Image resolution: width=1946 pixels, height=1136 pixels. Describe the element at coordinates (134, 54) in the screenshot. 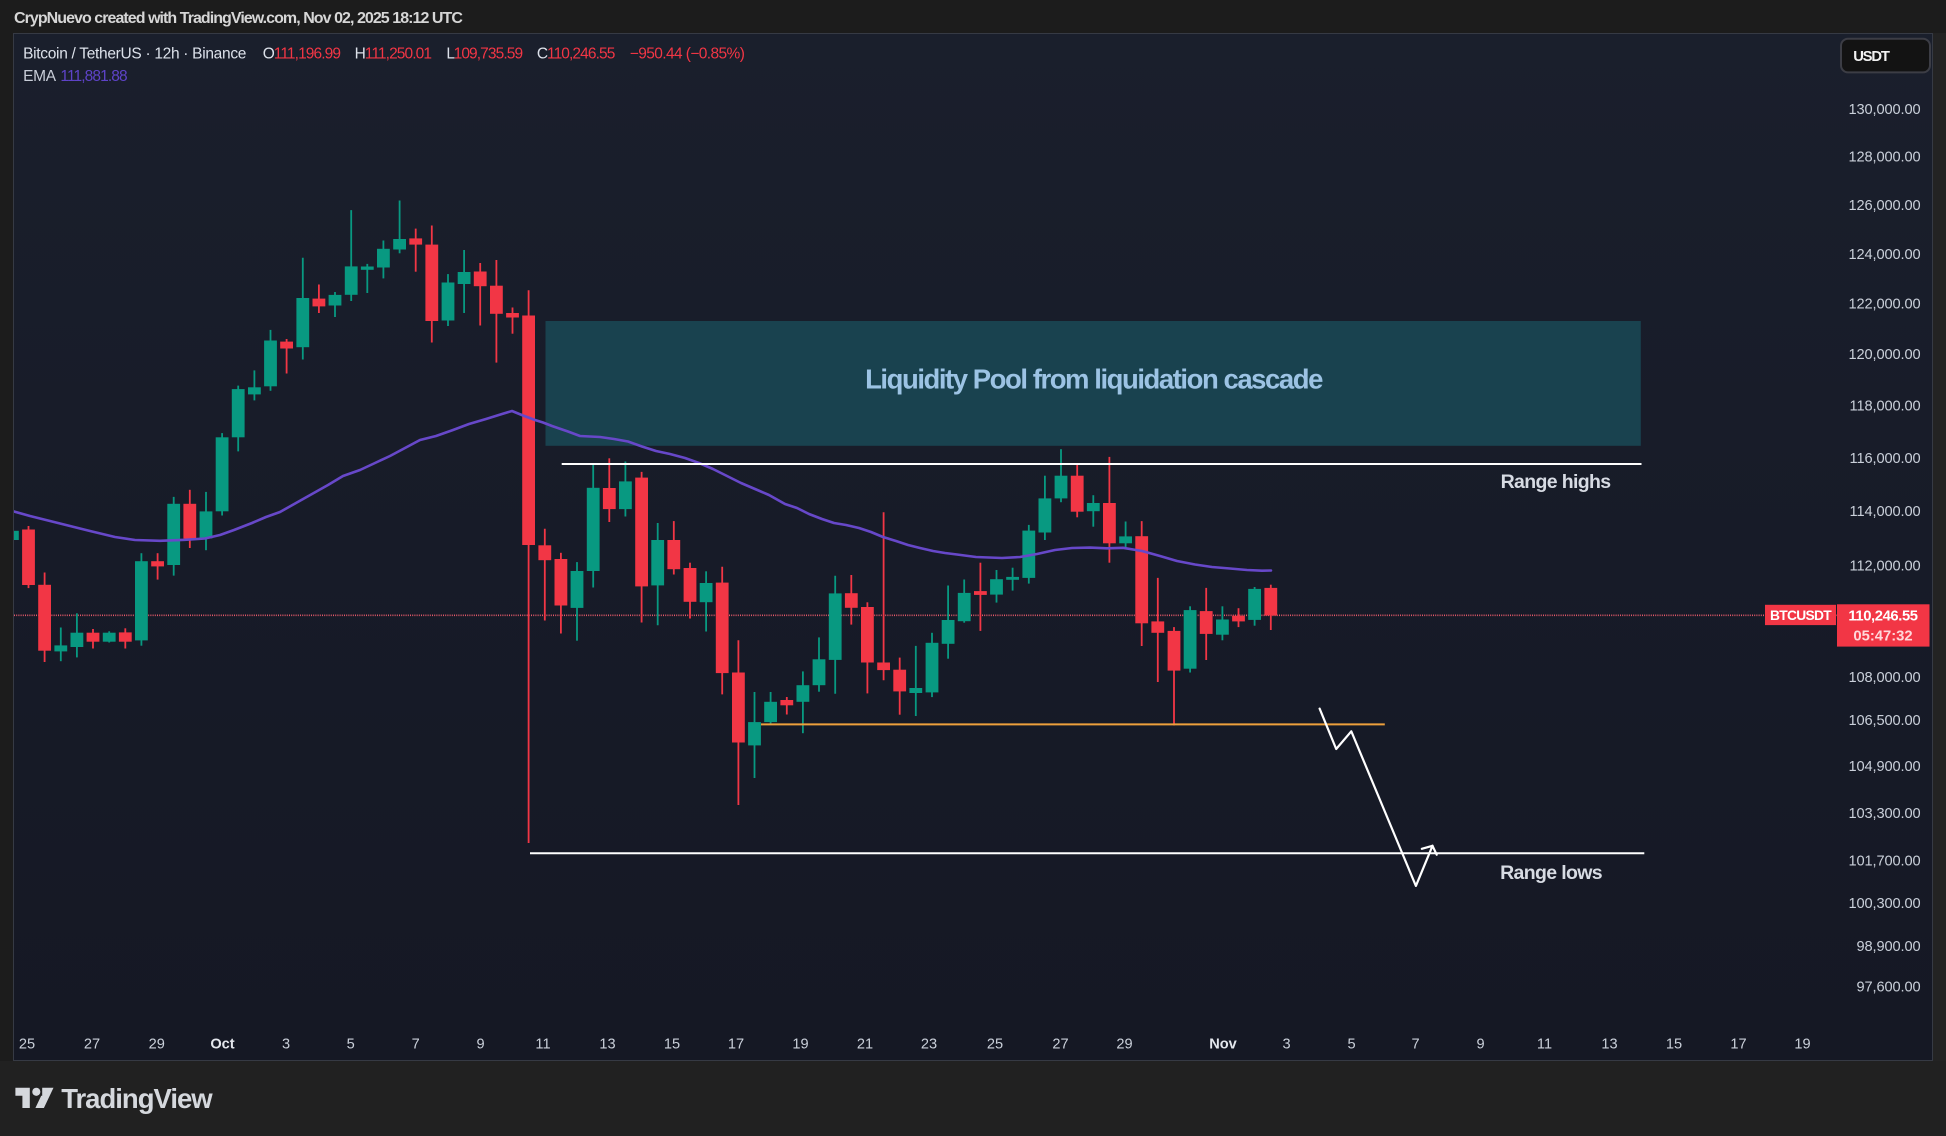

I see `svg-text:Bitcoin / TetherUS · 12h · Bin: Bitcoin / TetherUS · 12h · Binance` at that location.